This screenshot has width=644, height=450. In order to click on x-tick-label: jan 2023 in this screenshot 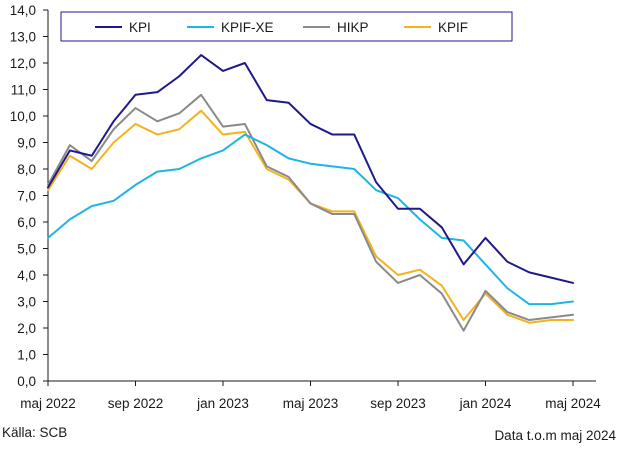, I will do `click(222, 403)`.